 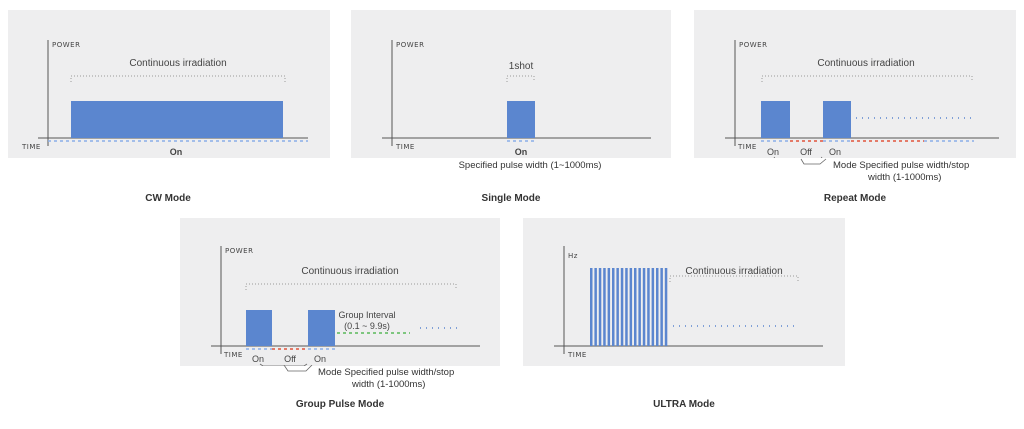 What do you see at coordinates (573, 256) in the screenshot?
I see `hz-axis-label: Hz` at bounding box center [573, 256].